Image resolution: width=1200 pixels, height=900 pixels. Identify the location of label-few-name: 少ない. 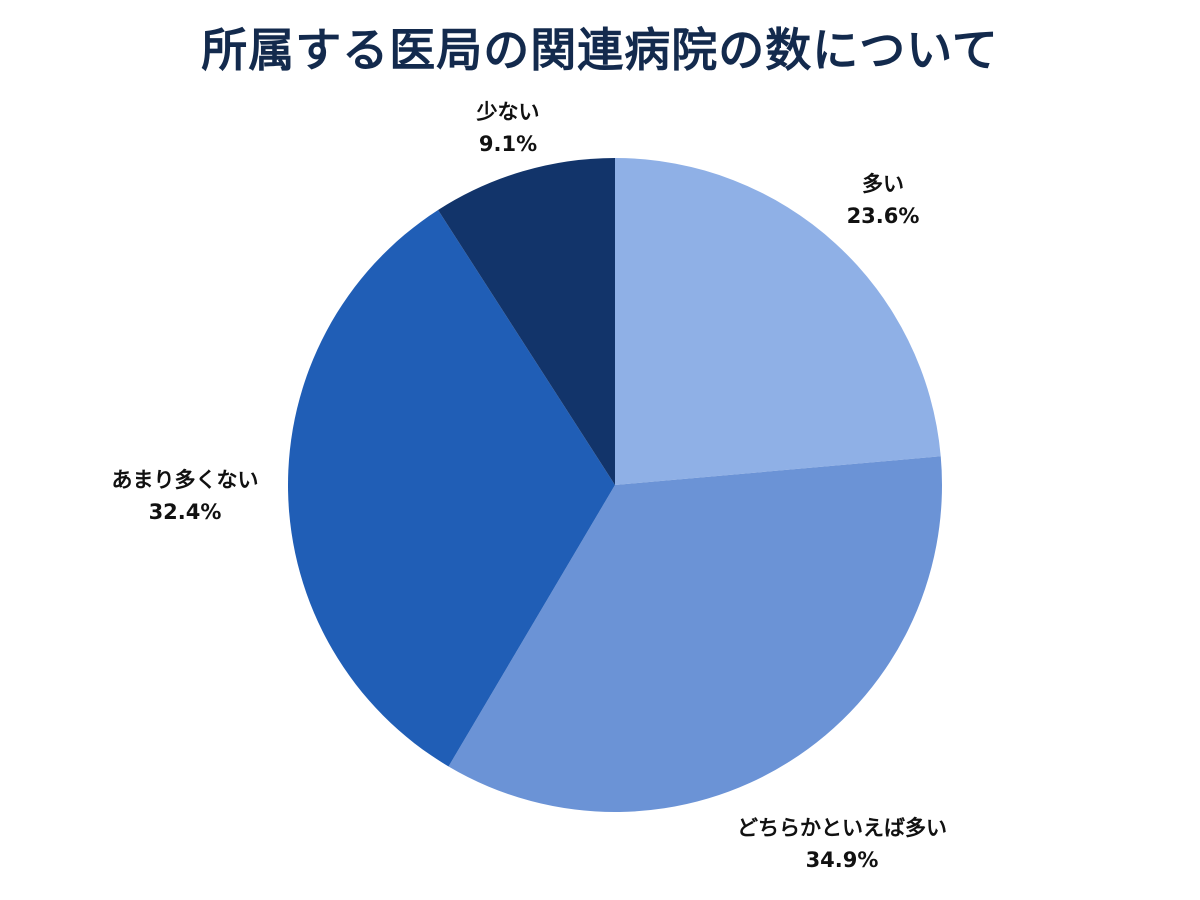
(508, 112).